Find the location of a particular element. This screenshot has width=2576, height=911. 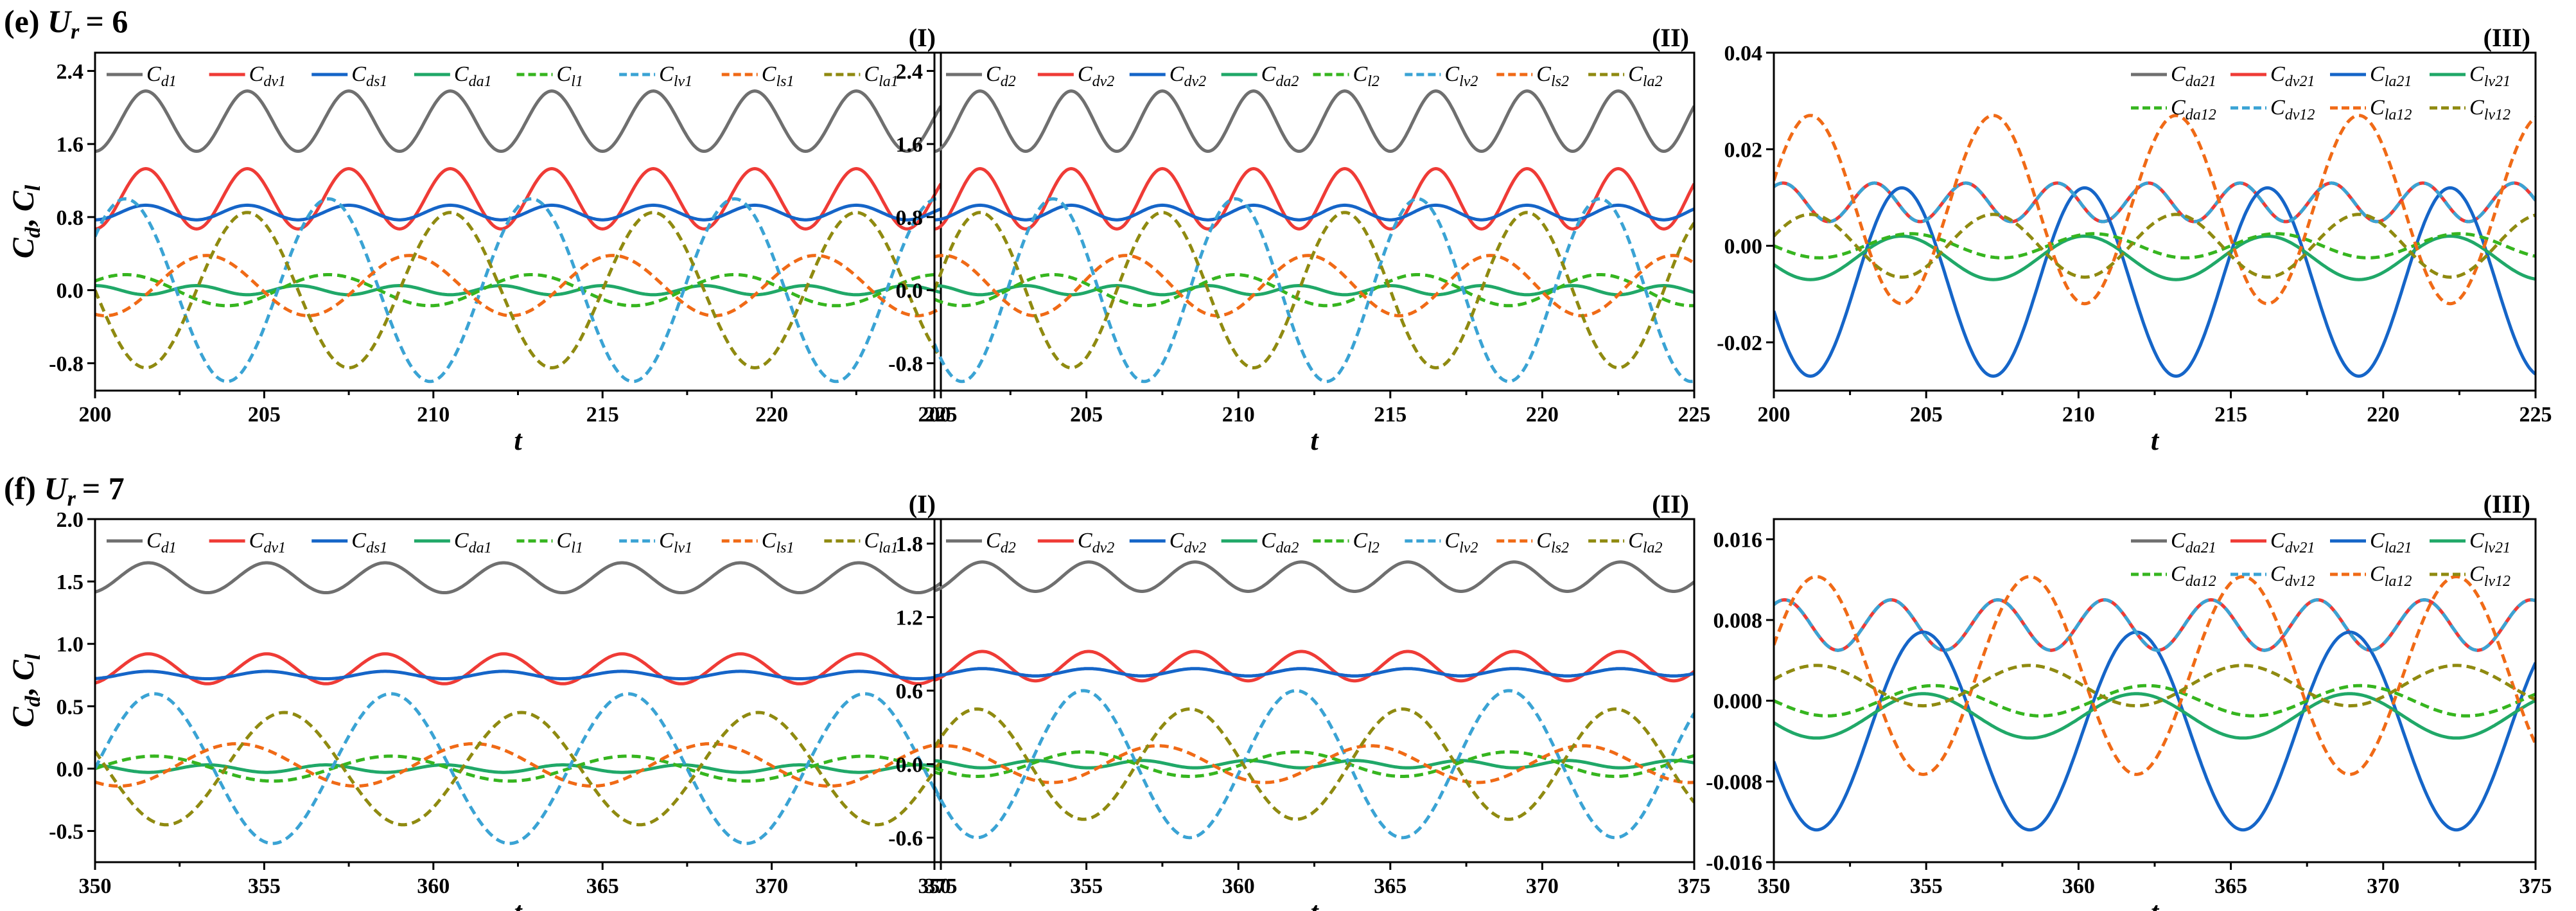

series-line-Clv12 is located at coordinates (2155, 246).